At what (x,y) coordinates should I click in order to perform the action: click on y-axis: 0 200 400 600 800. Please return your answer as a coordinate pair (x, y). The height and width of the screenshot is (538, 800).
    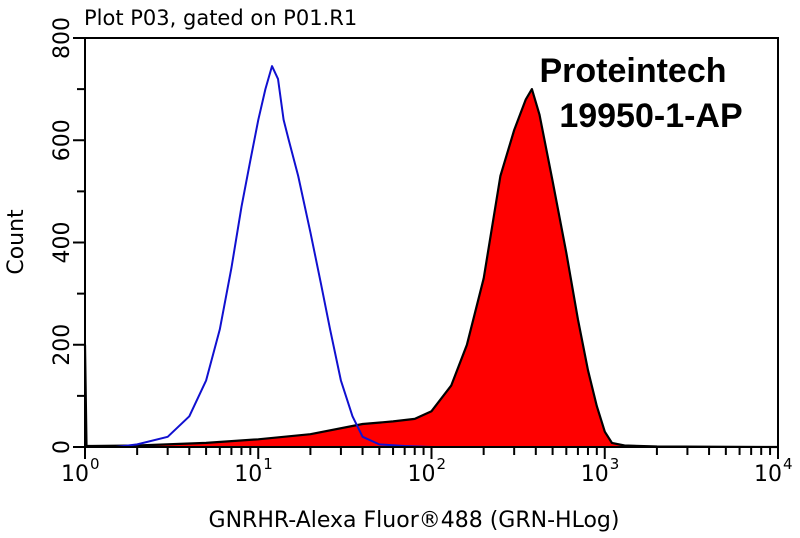
    Looking at the image, I should click on (67, 235).